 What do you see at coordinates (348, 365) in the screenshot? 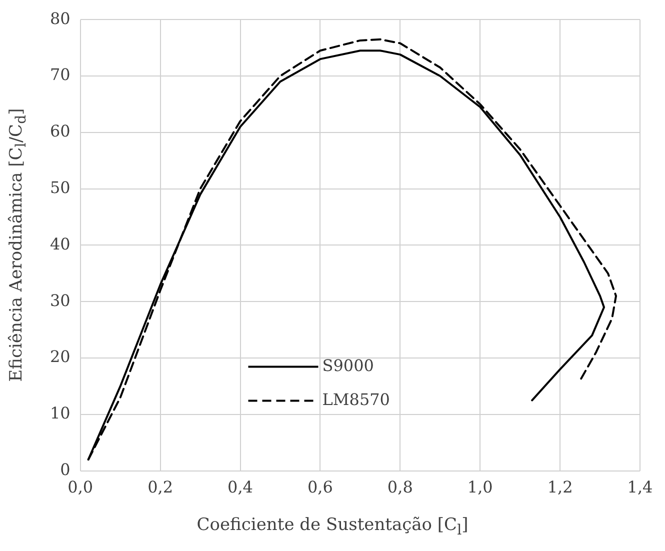
I see `legend-label: S9000` at bounding box center [348, 365].